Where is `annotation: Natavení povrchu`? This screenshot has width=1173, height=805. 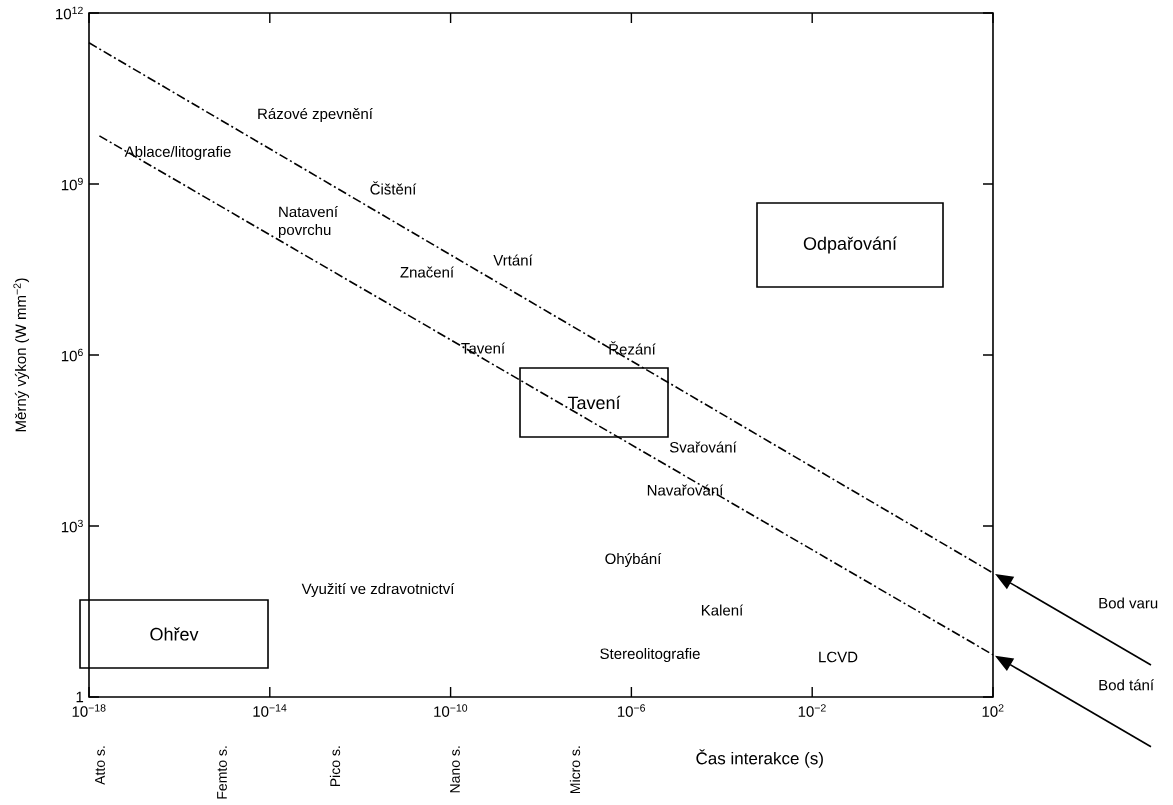 annotation: Natavení povrchu is located at coordinates (308, 222).